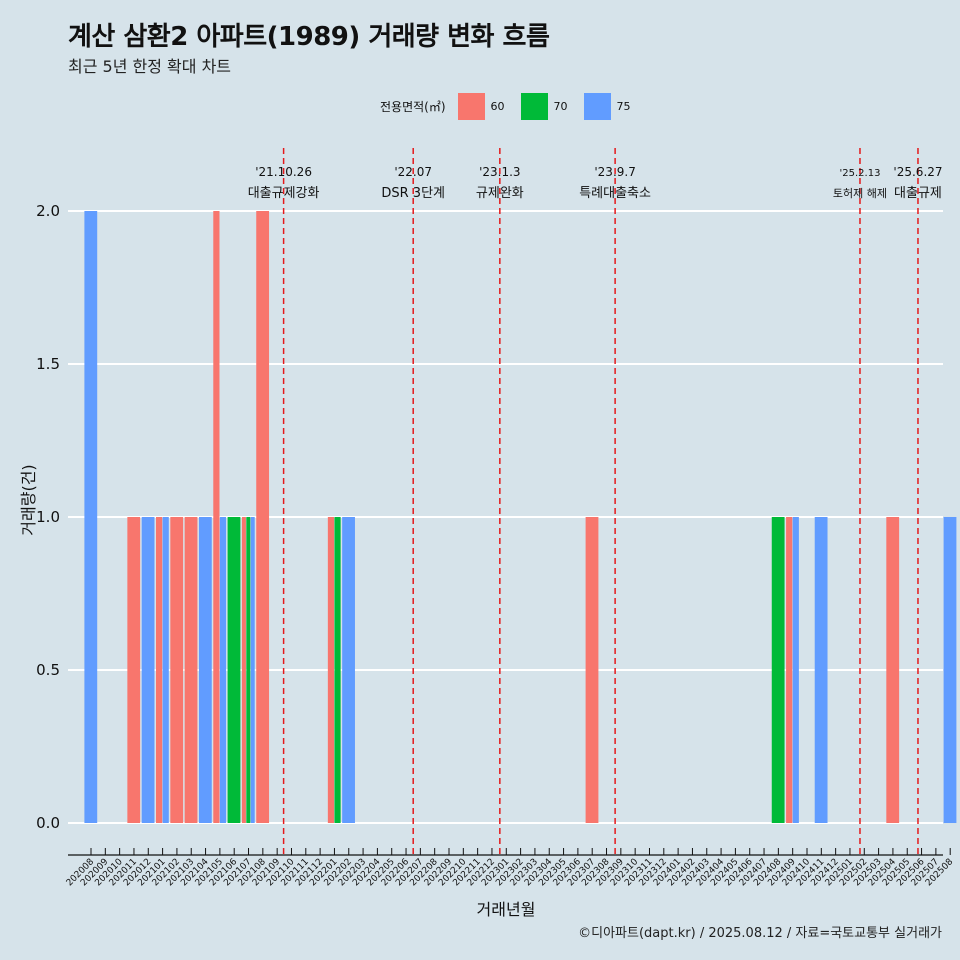 This screenshot has width=960, height=960. I want to click on legend-label-70: 70, so click(560, 106).